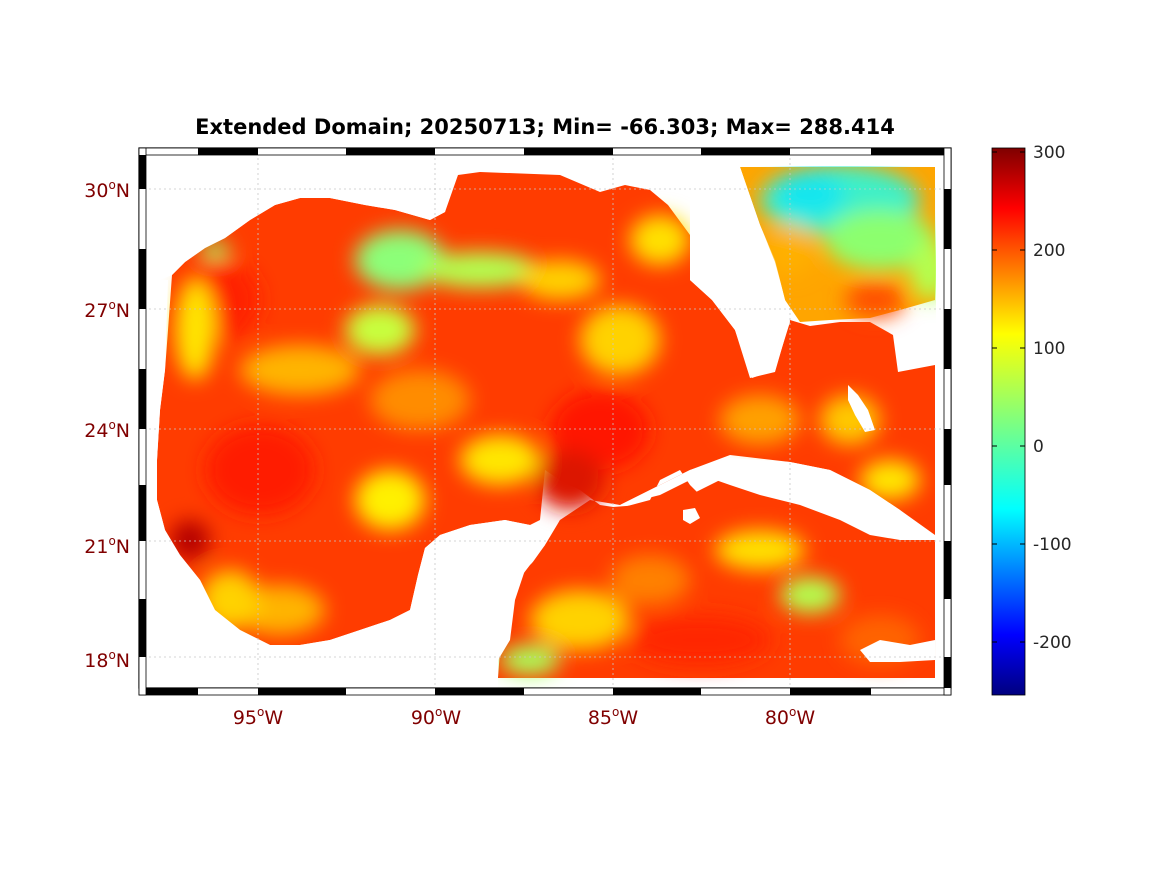  What do you see at coordinates (107, 190) in the screenshot?
I see `lat-label-30: 30oN` at bounding box center [107, 190].